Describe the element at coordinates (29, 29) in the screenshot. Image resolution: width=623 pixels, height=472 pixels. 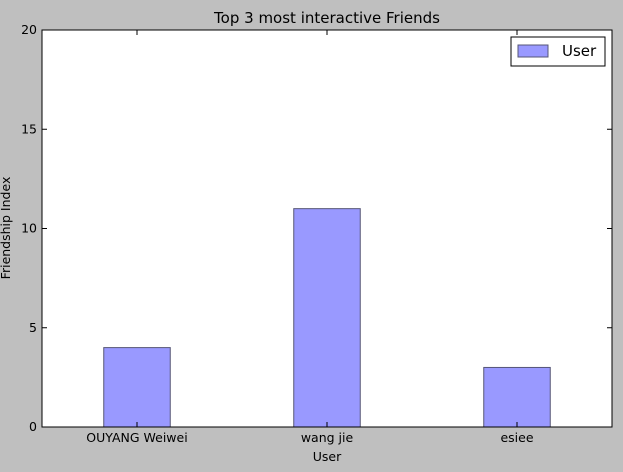
I see `y-tick-label: 20` at that location.